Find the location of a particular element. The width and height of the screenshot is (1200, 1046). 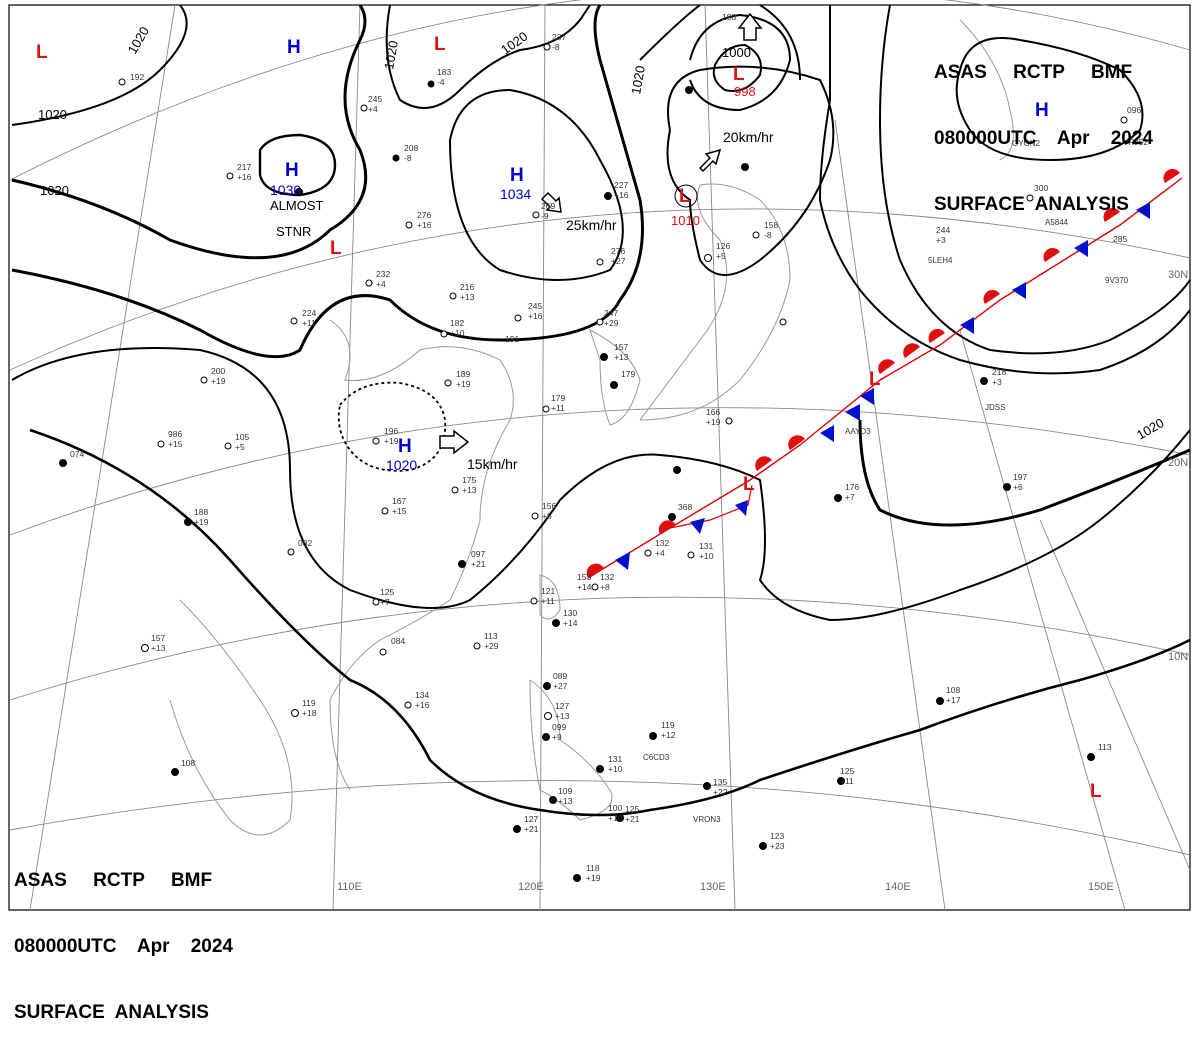

motion-speed: 20km/hr is located at coordinates (748, 137).